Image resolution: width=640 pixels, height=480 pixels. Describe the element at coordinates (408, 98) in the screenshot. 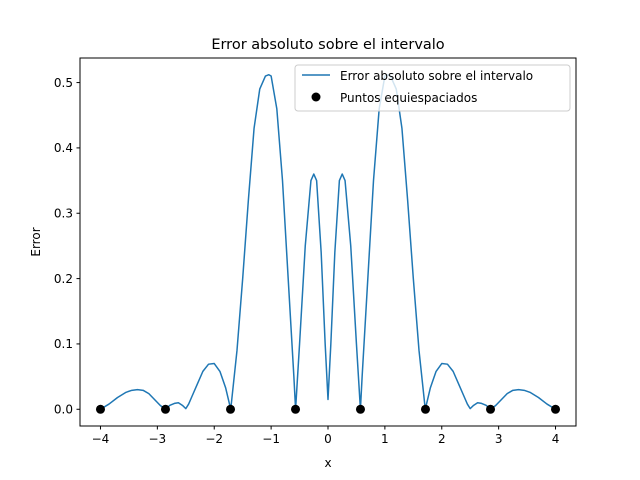

I see `legend-label-points: Puntos equiespaciados` at that location.